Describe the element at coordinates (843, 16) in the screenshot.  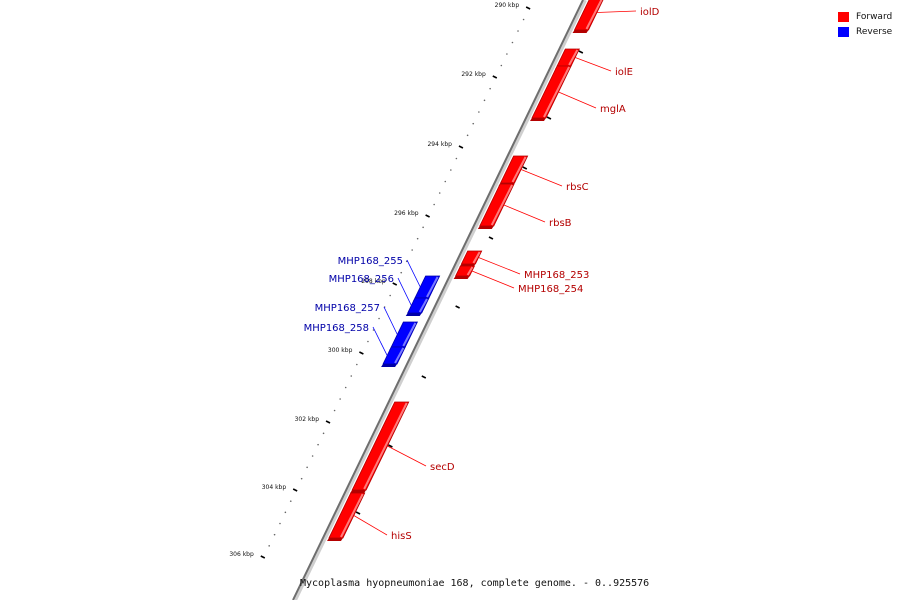
I see `forward-swatch` at that location.